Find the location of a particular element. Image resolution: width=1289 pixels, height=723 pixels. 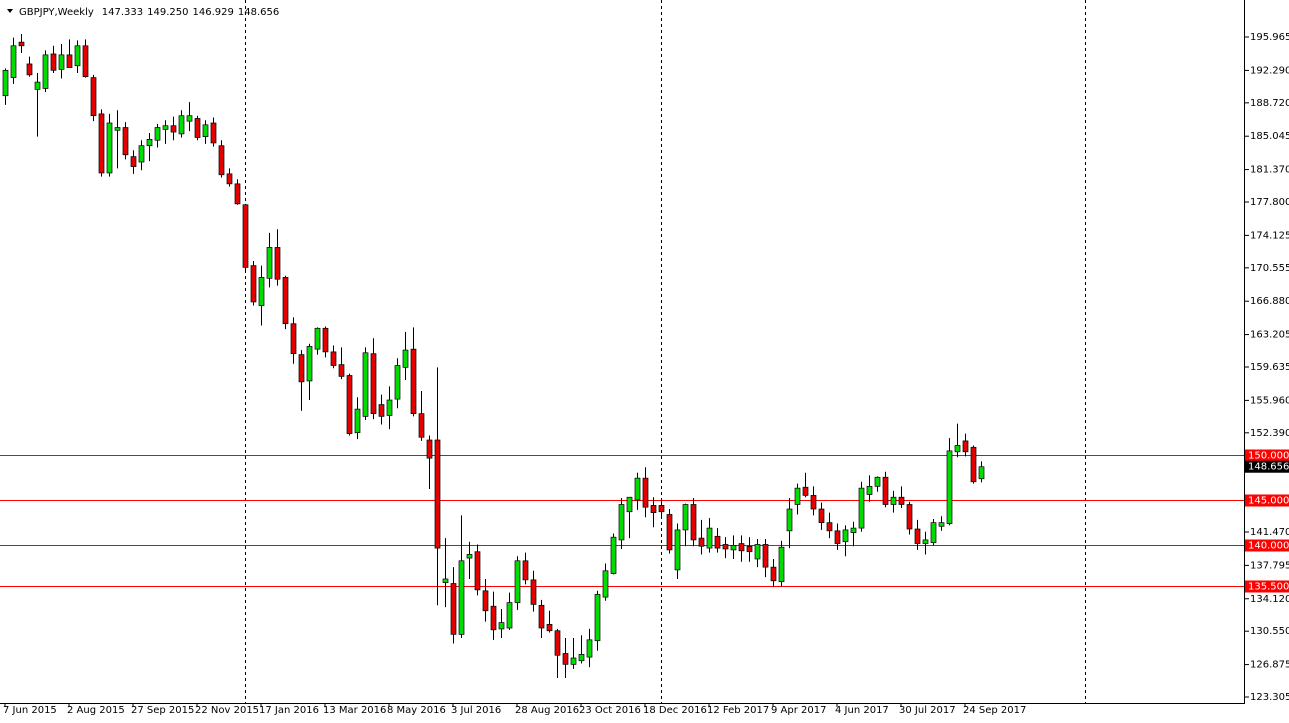

y-tick-label: 181.370 is located at coordinates (1269, 170).